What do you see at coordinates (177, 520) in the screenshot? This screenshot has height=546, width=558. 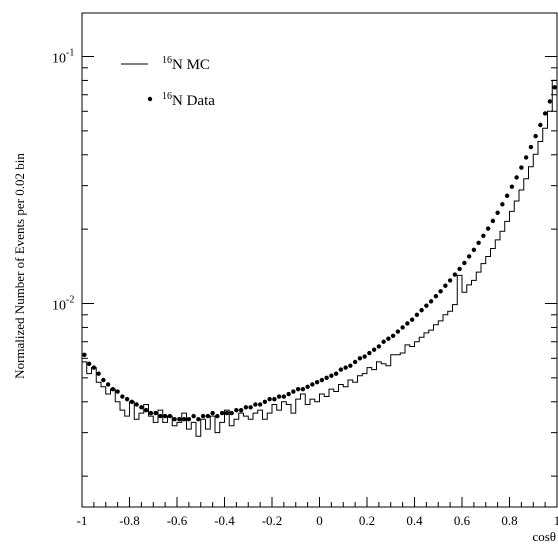 I see `x-tick-label: -0.6` at bounding box center [177, 520].